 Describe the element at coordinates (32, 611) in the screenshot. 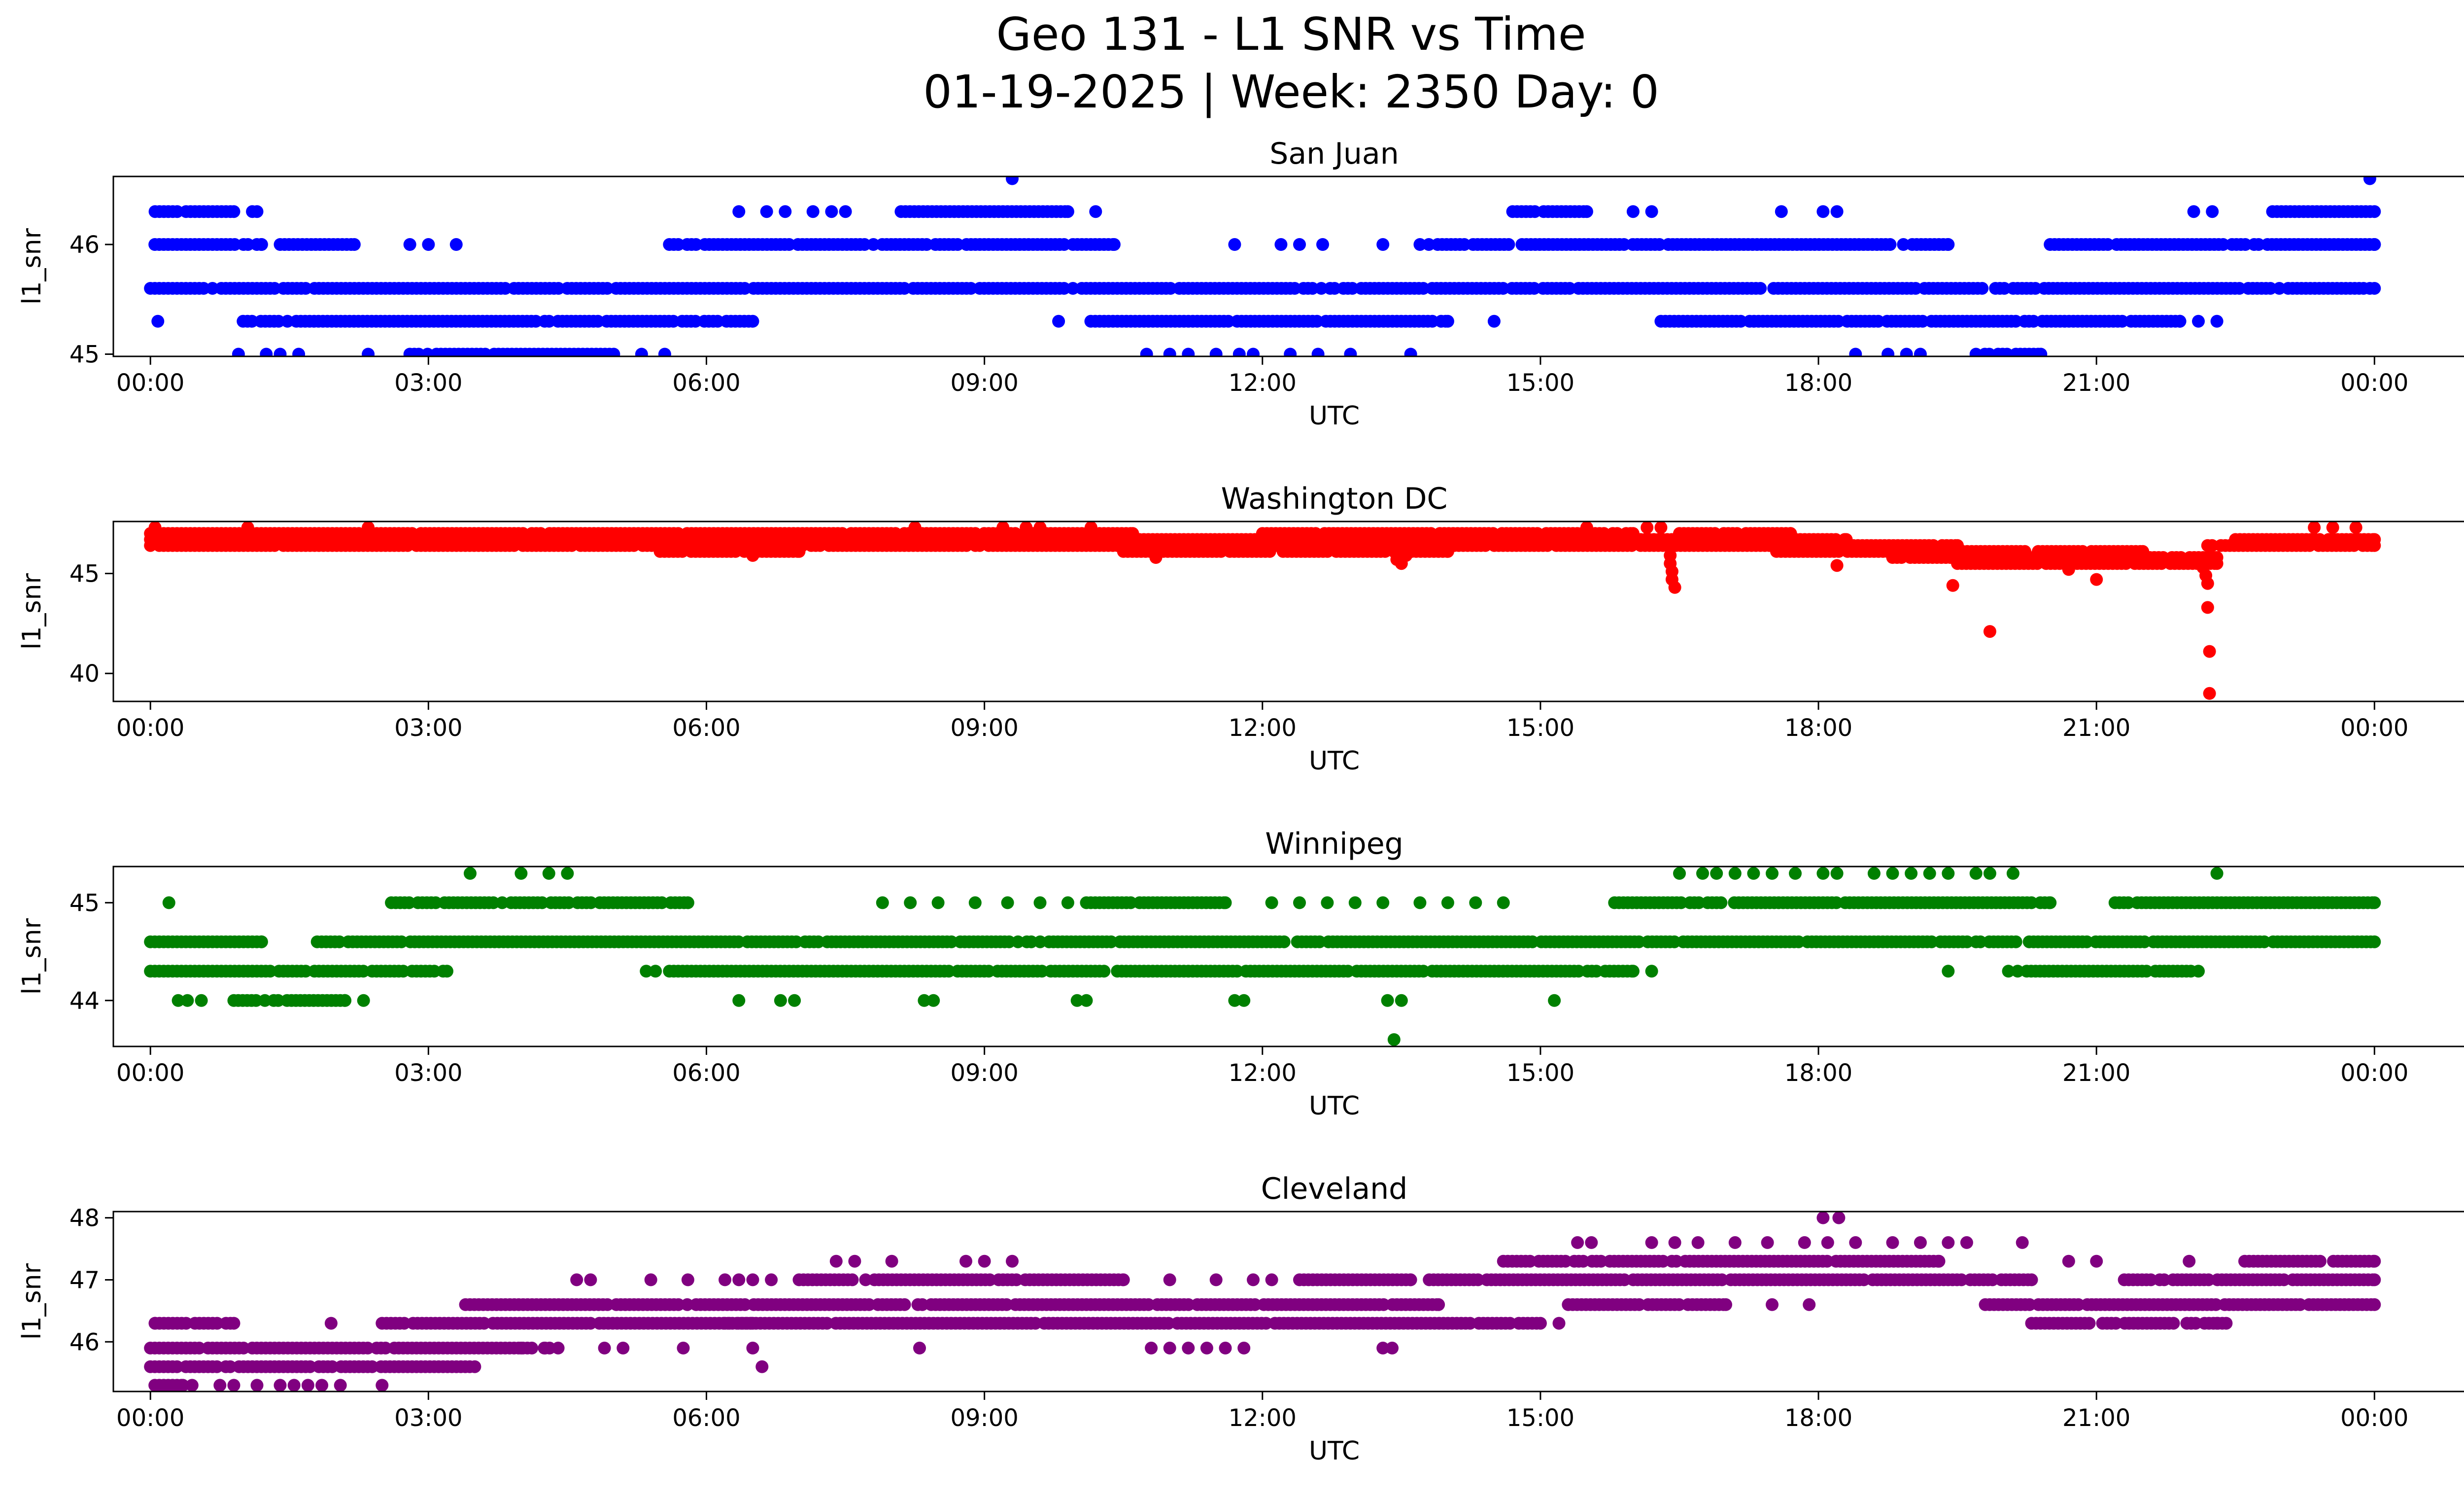

I see `y-axis-label: l1_snr` at that location.